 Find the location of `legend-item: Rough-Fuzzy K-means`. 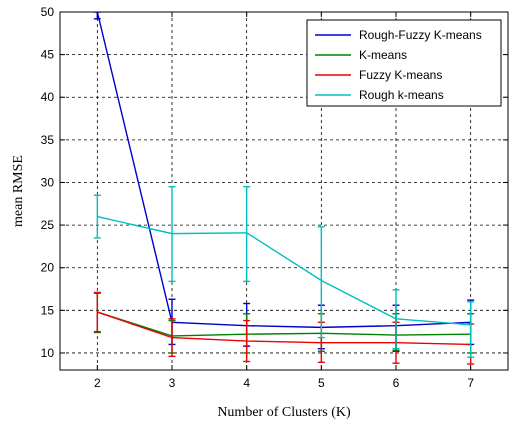

legend-item: Rough-Fuzzy K-means is located at coordinates (398, 35).